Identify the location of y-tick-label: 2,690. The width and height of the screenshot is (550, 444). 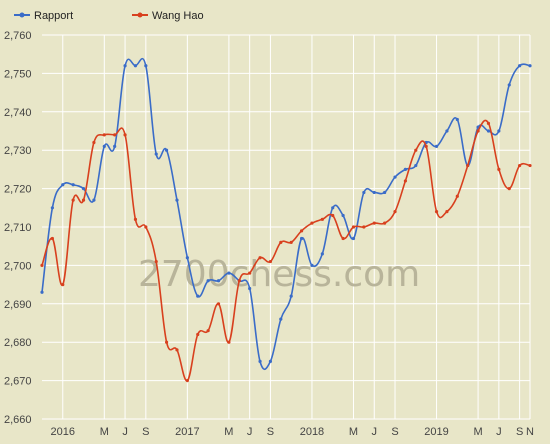
(18, 305).